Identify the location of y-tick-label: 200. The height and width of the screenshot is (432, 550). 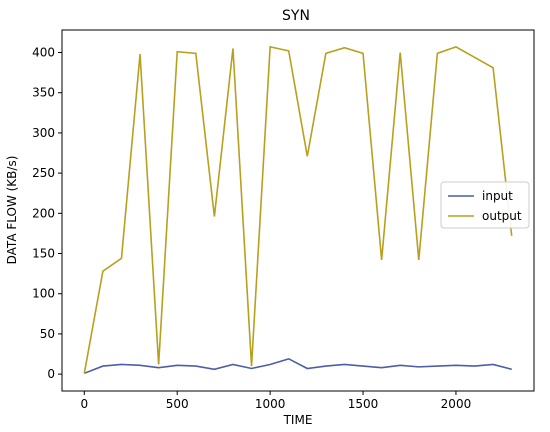
(43, 213).